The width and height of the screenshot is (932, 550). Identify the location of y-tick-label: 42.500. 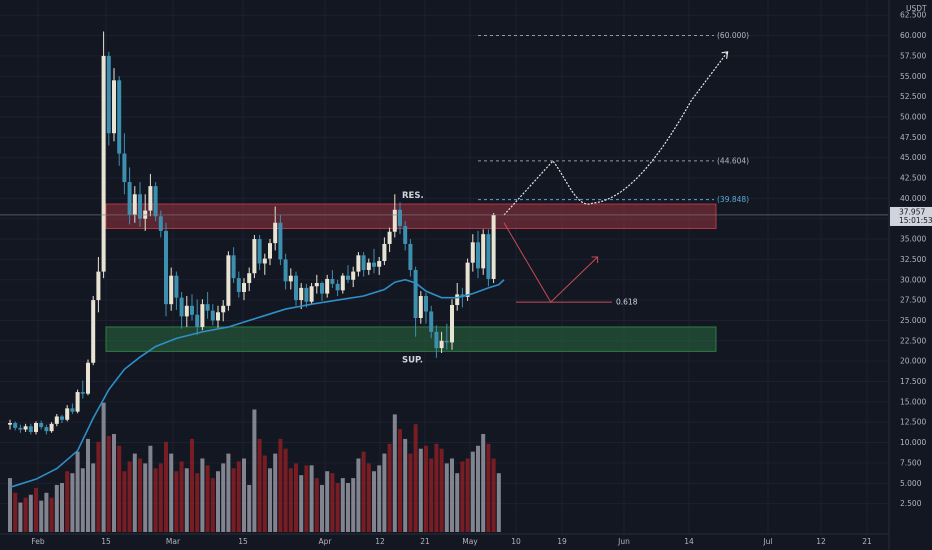
(913, 178).